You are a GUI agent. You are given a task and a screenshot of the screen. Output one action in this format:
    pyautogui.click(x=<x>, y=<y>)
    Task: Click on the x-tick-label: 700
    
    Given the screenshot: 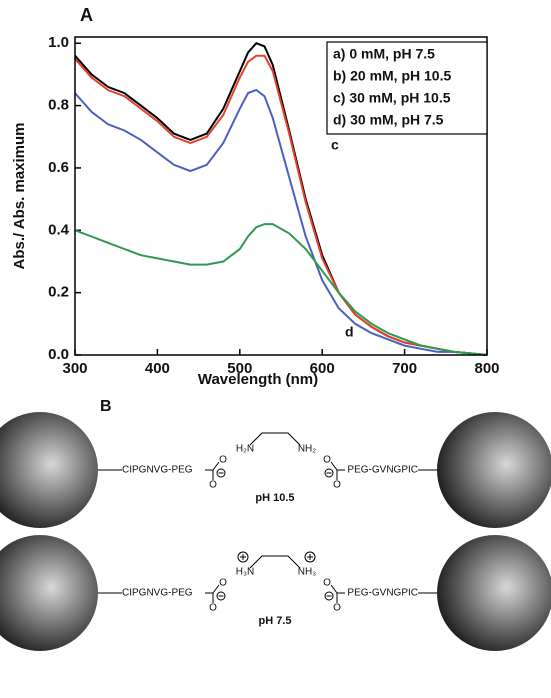 What is the action you would take?
    pyautogui.click(x=404, y=368)
    